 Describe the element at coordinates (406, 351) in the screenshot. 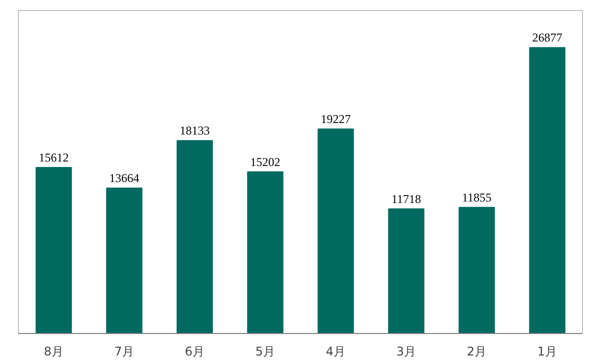

I see `x-tick-label: 3月` at that location.